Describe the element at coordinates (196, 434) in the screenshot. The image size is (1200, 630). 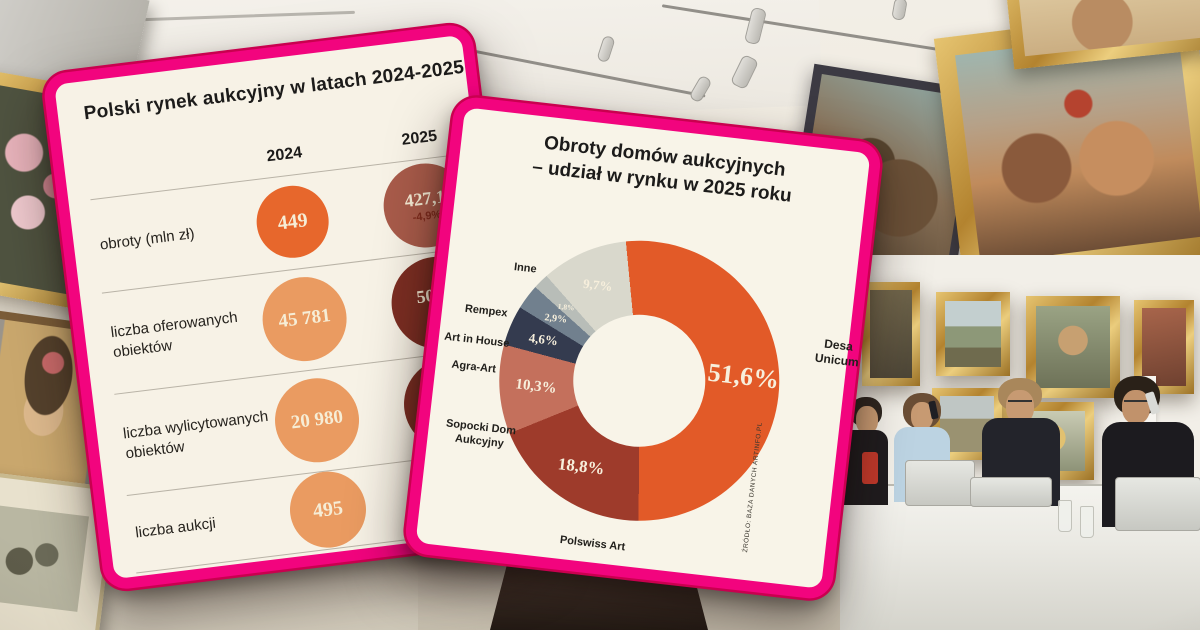
I see `row-label: liczba wylicytowanych obiektów` at that location.